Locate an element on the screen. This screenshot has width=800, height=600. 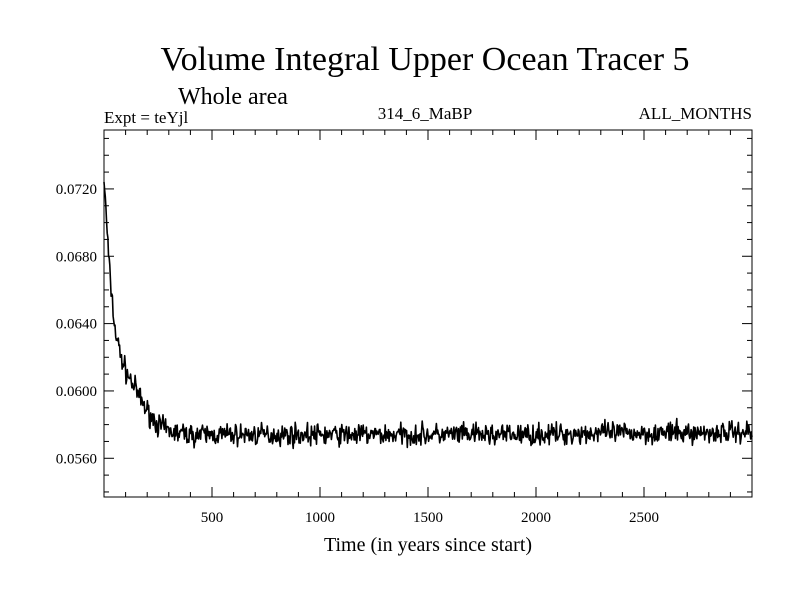
x-tick-label: 500 is located at coordinates (212, 518).